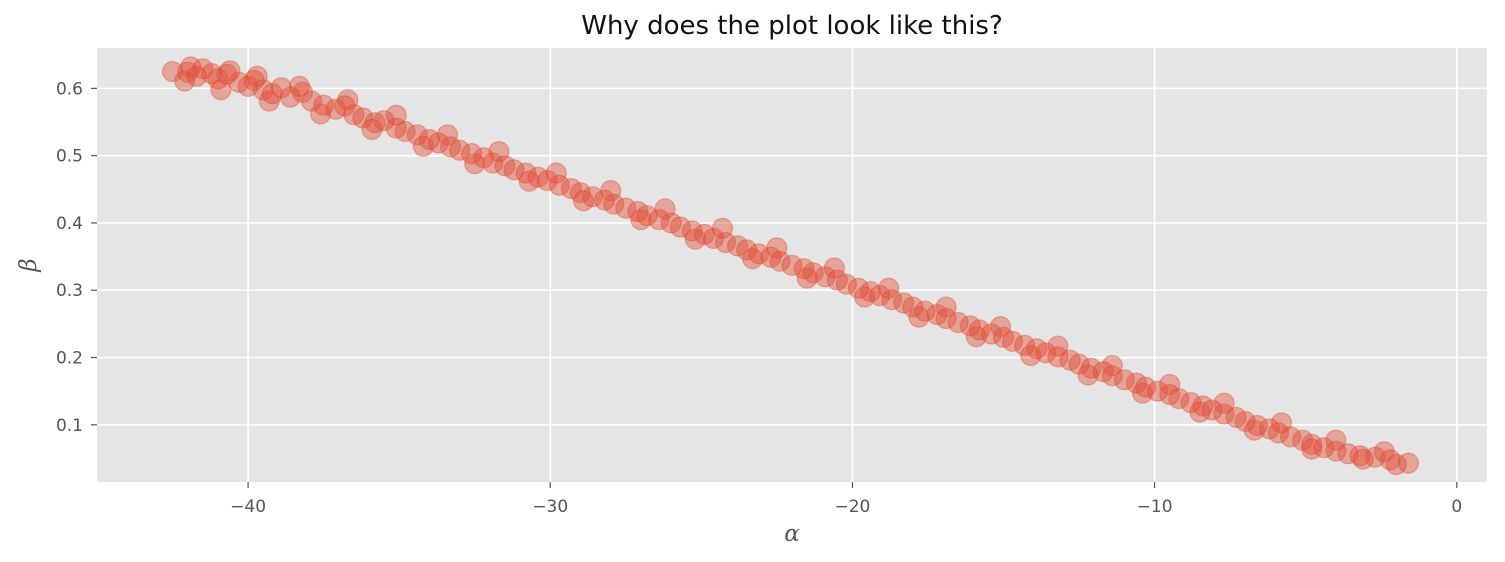  Describe the element at coordinates (69, 89) in the screenshot. I see `y-tick-label: 0.6` at that location.